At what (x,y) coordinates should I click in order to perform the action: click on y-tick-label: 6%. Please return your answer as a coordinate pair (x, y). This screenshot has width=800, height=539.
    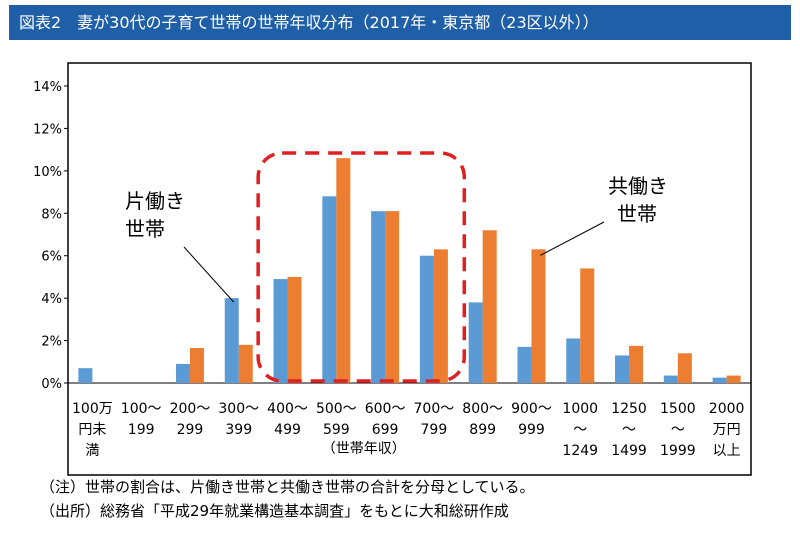
    Looking at the image, I should click on (51, 257).